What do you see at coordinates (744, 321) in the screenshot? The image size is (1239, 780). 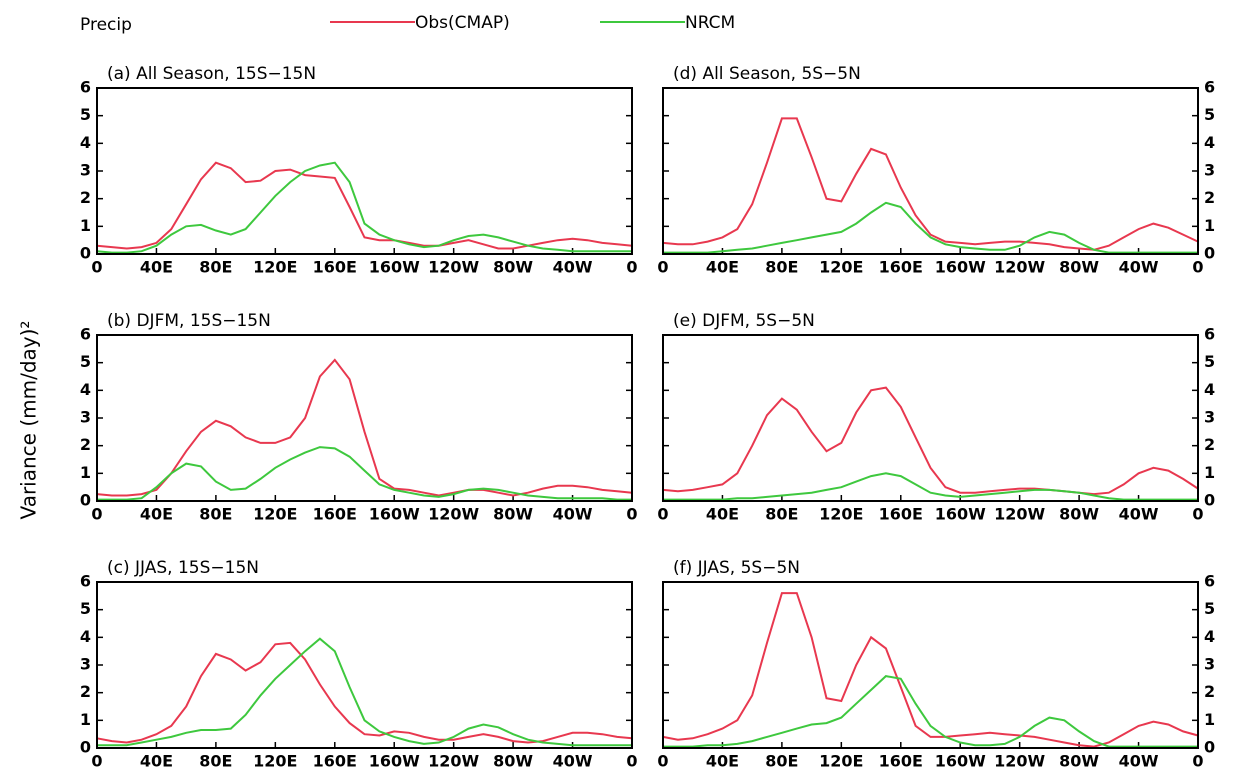 I see `panel-title: (e) DJFM, 5S−5N` at bounding box center [744, 321].